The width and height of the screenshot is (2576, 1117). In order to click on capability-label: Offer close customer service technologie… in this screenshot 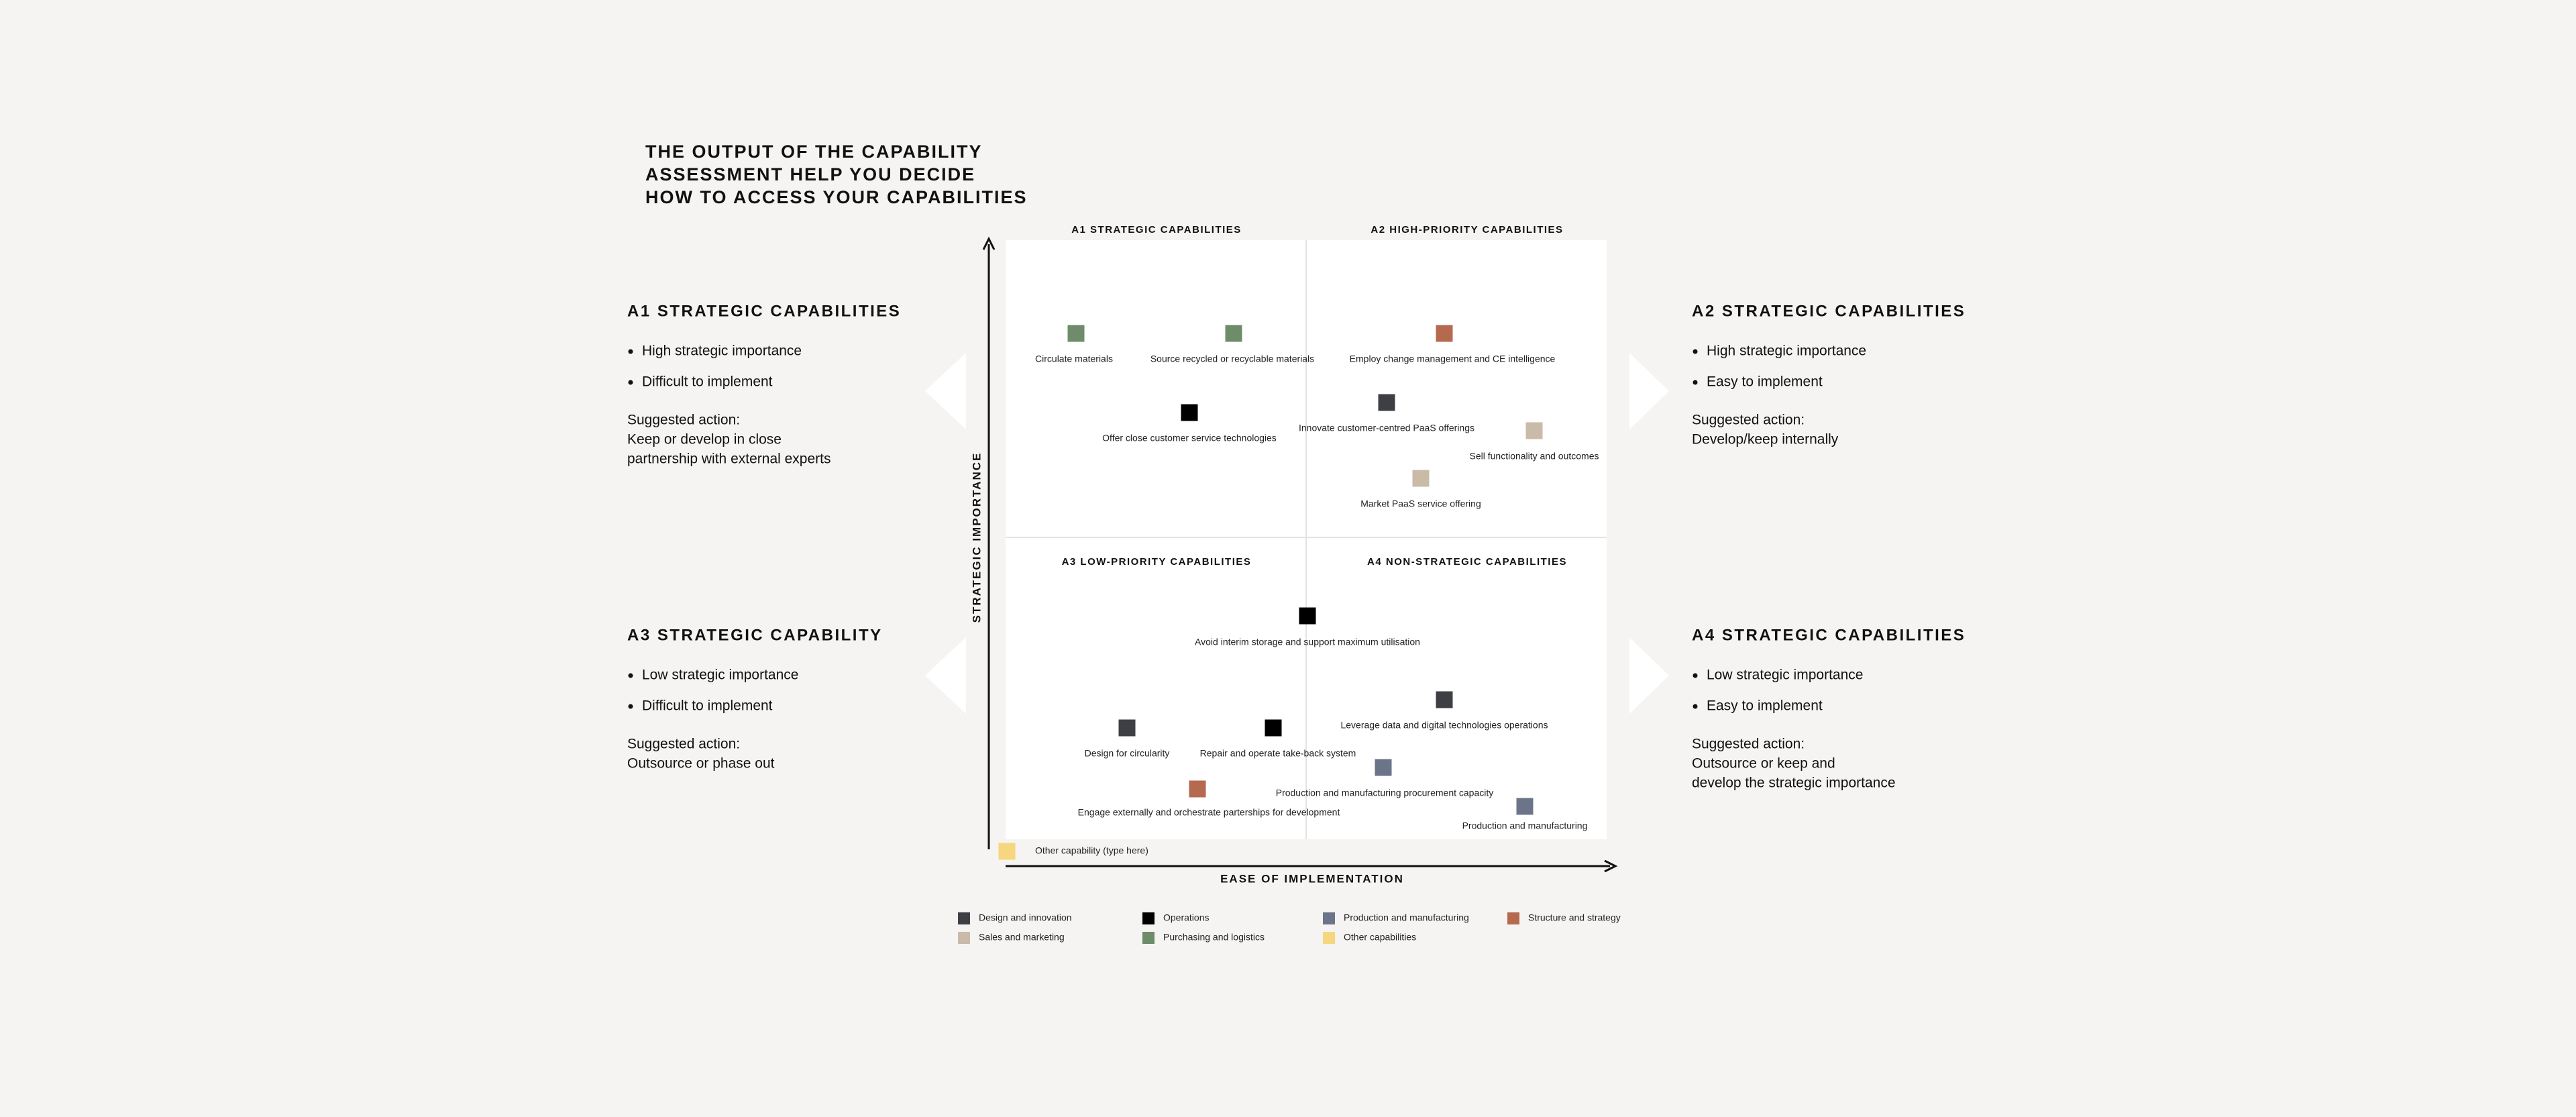, I will do `click(1189, 438)`.